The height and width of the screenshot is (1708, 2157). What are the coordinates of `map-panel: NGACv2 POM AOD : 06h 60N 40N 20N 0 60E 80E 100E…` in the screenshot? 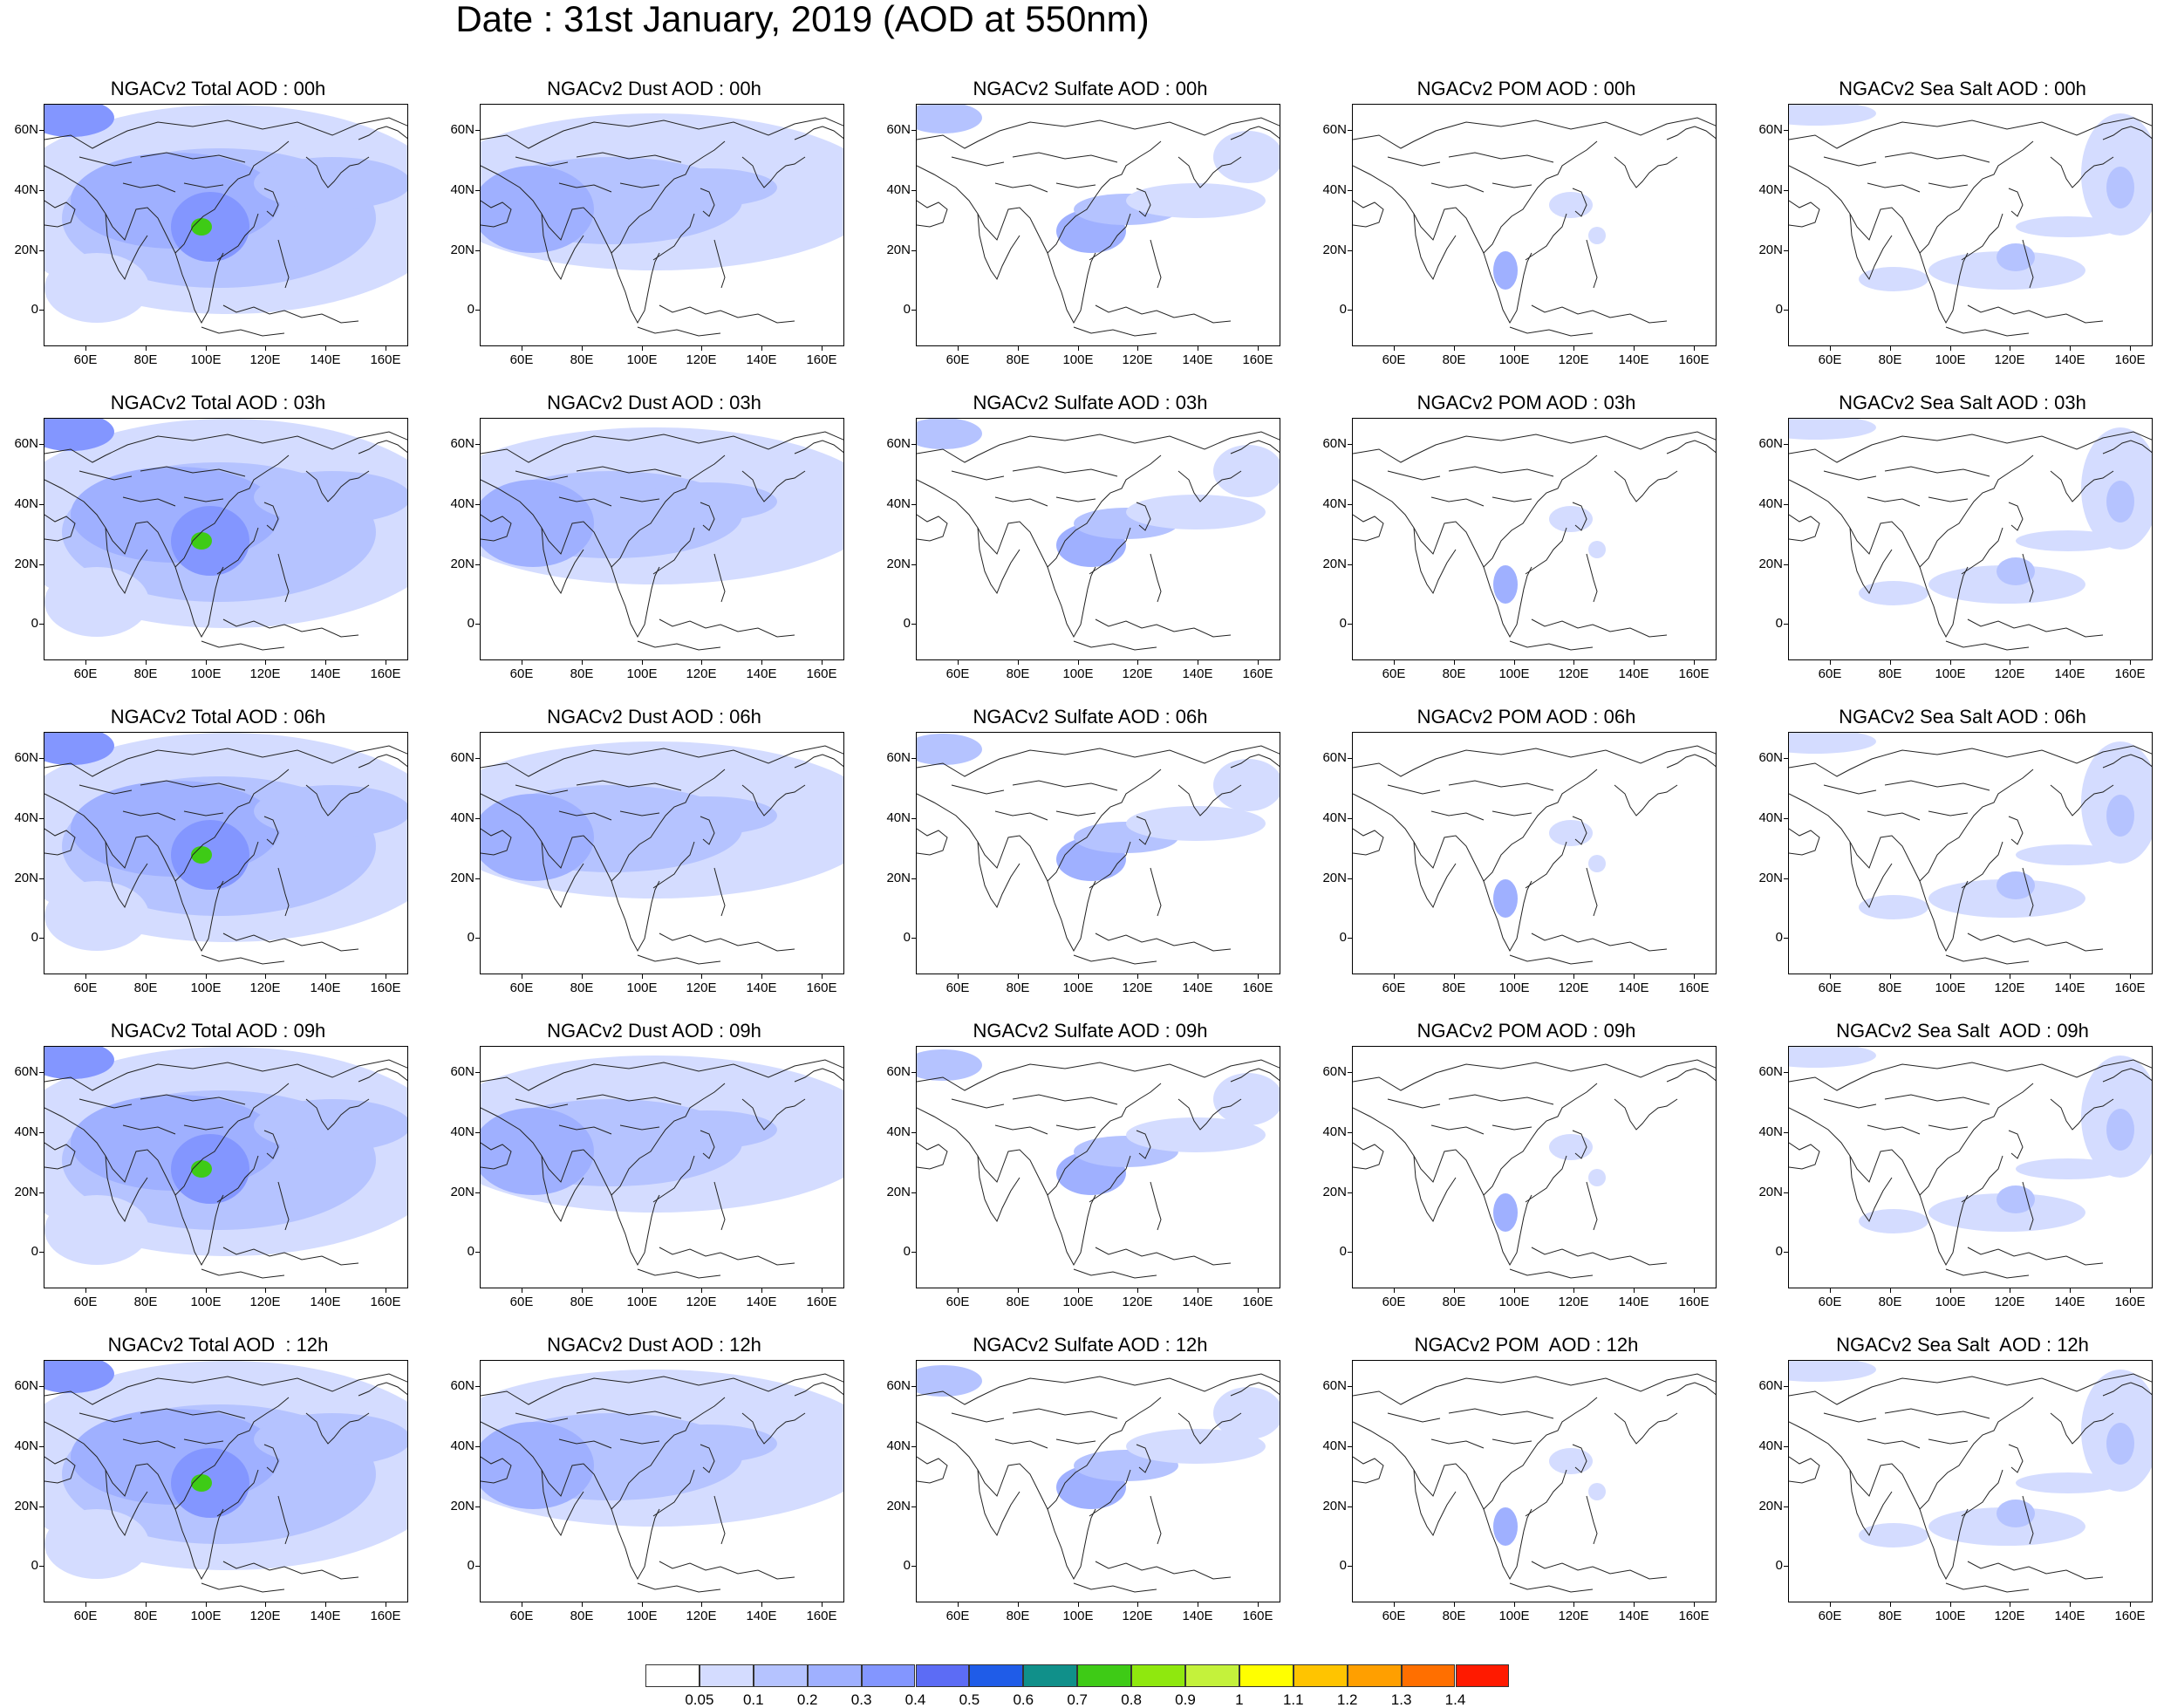 It's located at (1526, 855).